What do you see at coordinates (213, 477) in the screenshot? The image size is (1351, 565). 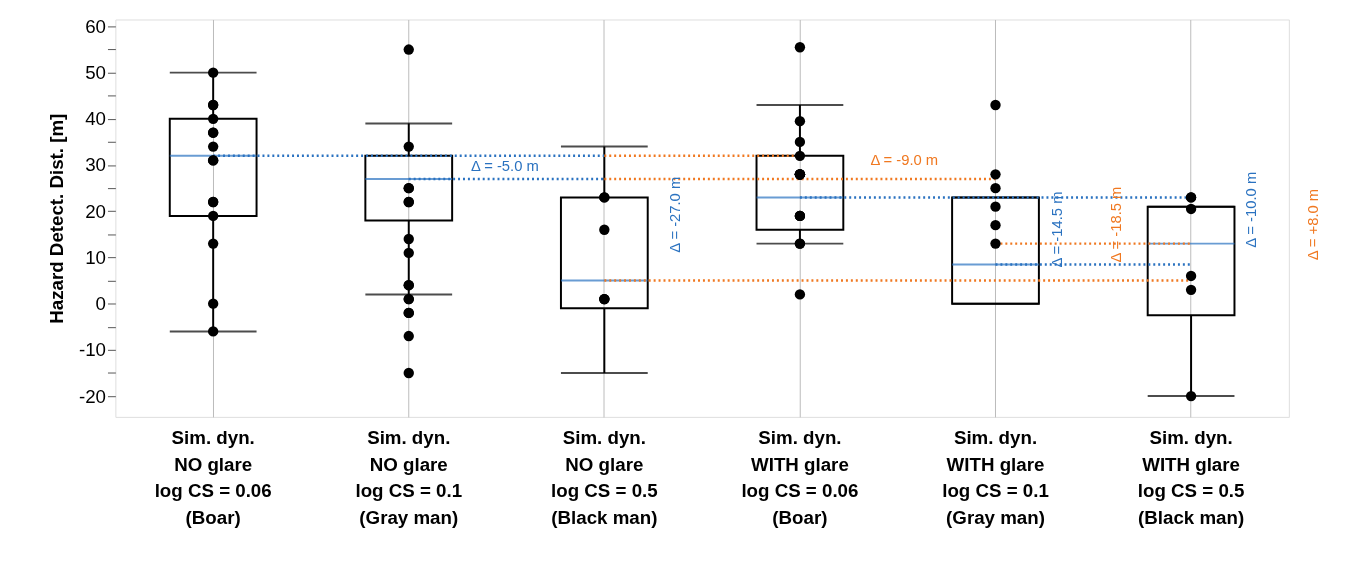 I see `x-tick-label: Sim. dyn. NO glare log CS = 0.06 (Boar)` at bounding box center [213, 477].